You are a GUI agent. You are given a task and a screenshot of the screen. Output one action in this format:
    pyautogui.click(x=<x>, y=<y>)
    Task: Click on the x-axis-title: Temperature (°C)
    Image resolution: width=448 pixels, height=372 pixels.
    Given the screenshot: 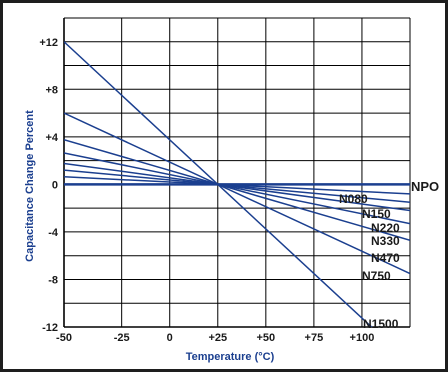 What is the action you would take?
    pyautogui.click(x=230, y=357)
    